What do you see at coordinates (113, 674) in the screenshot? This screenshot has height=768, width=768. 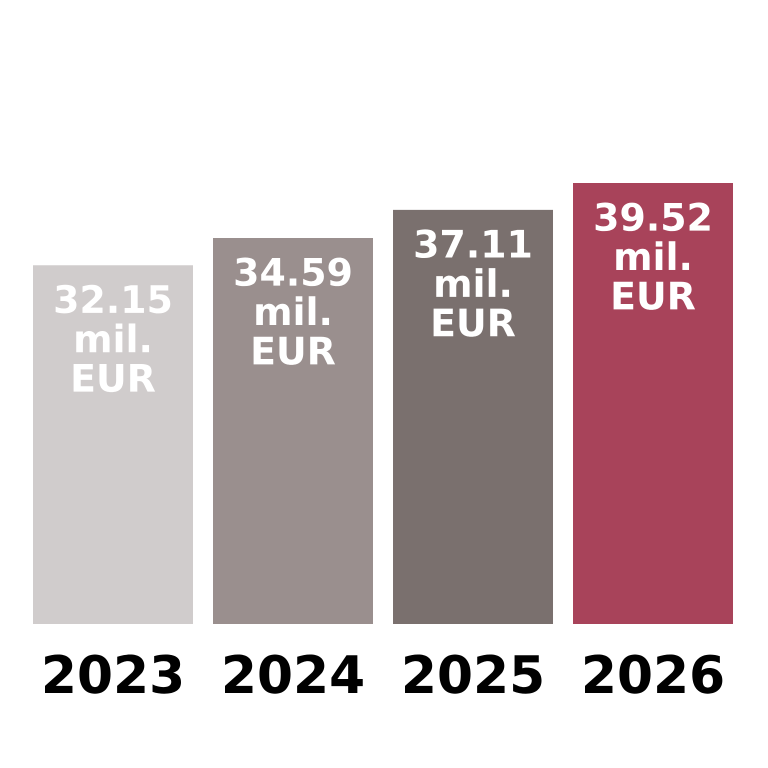 I see `x-tick-label: 2023` at bounding box center [113, 674].